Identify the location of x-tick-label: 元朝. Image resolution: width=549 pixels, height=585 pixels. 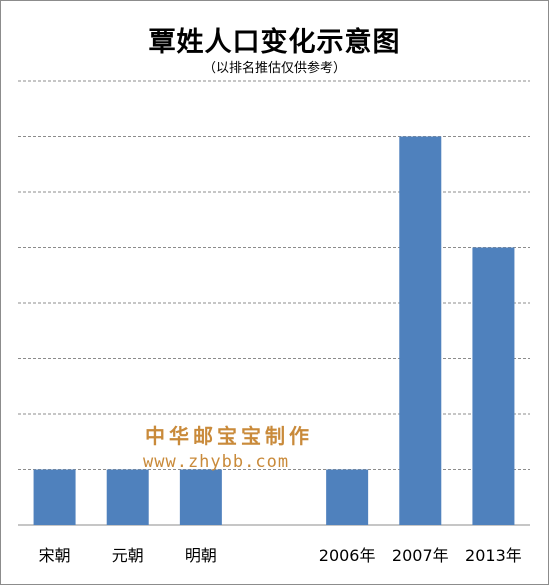
(128, 555).